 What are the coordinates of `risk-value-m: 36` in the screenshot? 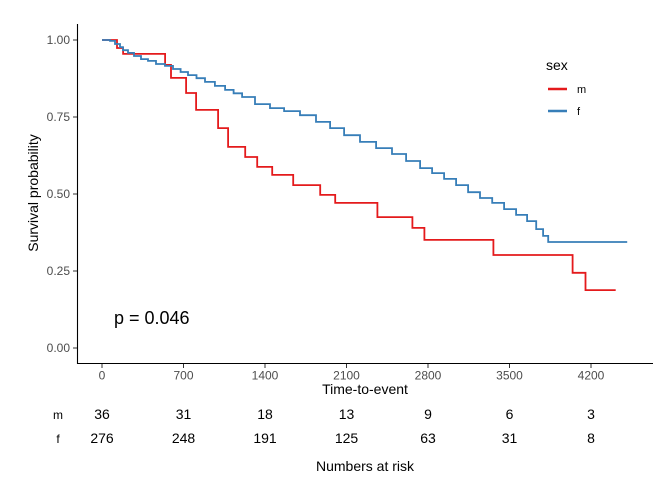 It's located at (102, 414).